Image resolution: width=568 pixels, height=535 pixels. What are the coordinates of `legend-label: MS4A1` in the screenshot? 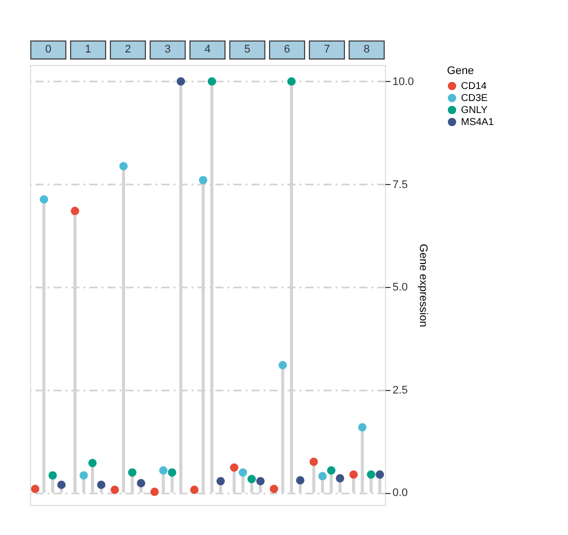 It's located at (477, 122).